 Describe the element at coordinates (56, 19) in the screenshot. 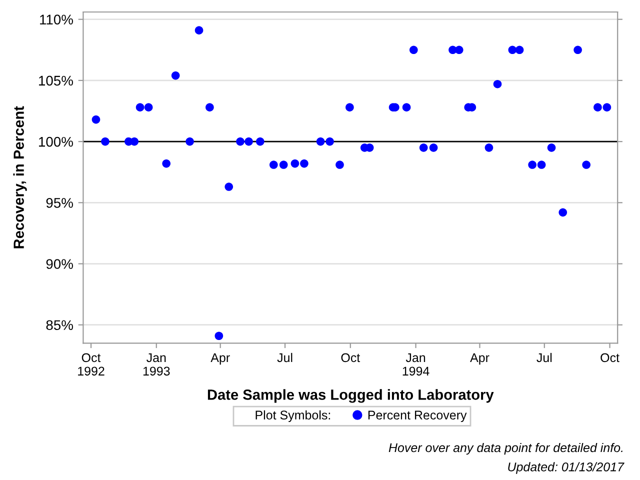

I see `y-tick-label: 110%` at that location.